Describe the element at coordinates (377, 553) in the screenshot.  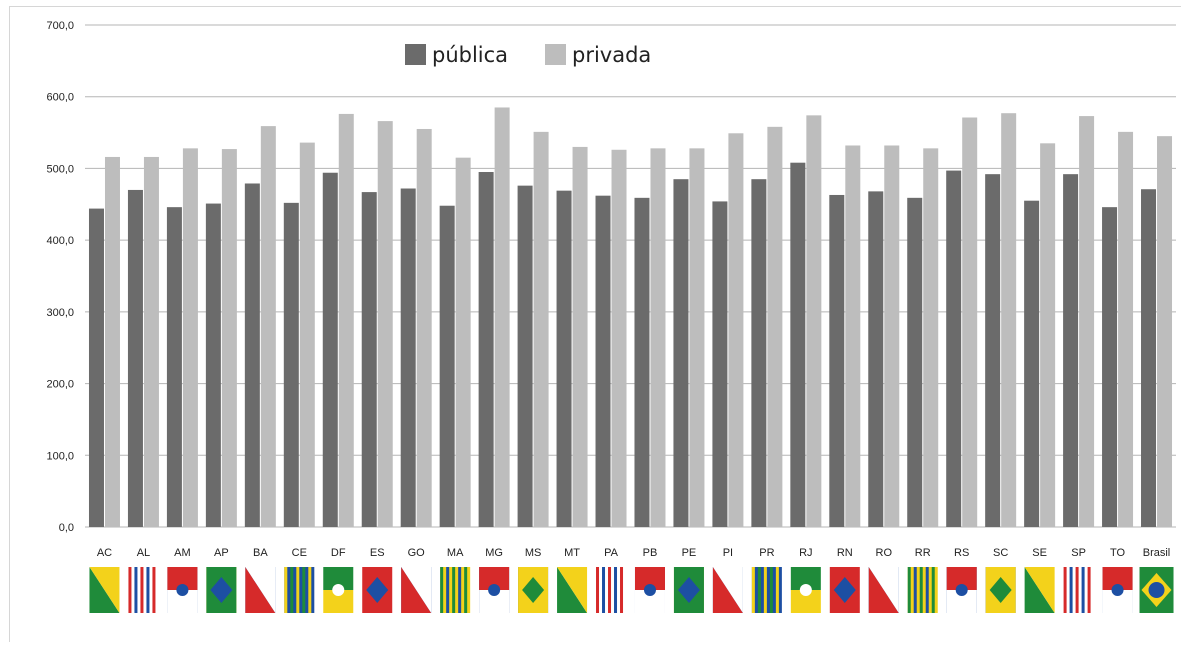
I see `x-tick-label: ES` at that location.